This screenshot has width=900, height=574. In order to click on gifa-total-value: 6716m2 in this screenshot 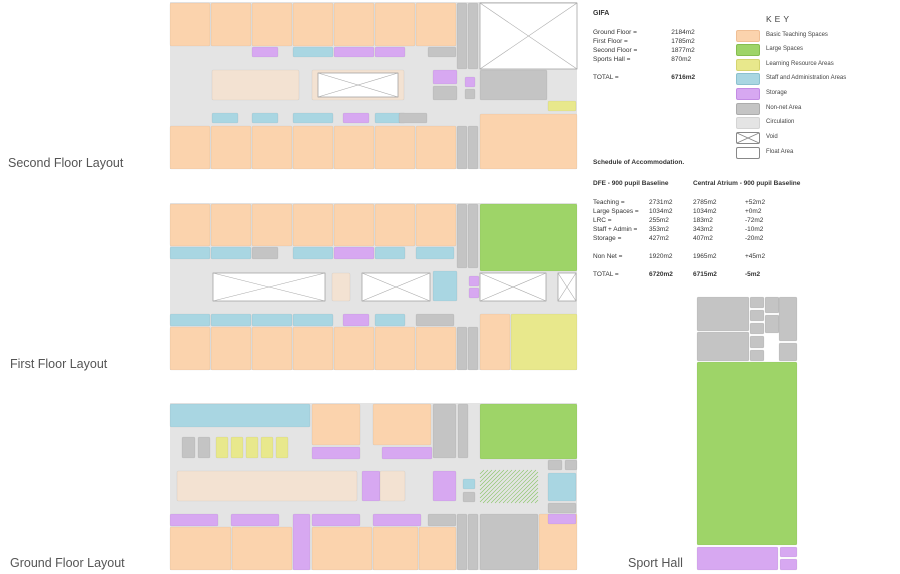, I will do `click(683, 77)`.